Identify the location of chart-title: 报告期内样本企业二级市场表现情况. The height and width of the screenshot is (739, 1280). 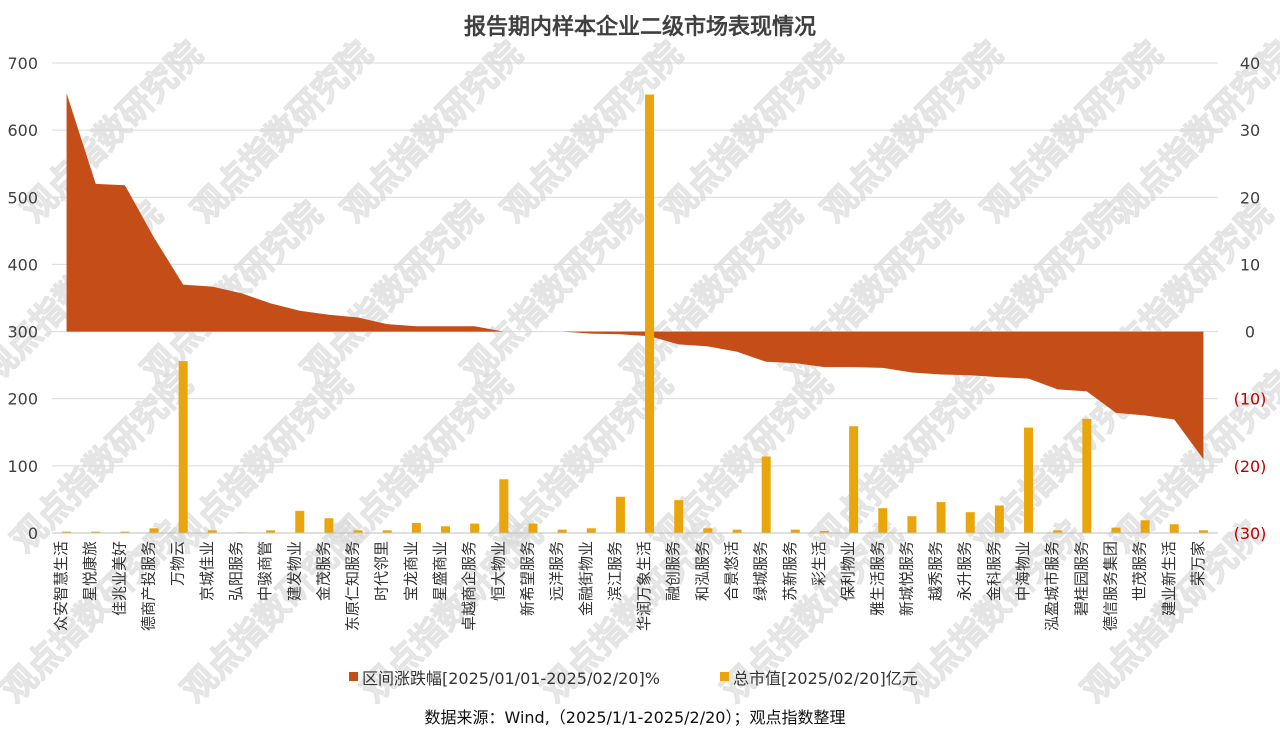
(640, 27).